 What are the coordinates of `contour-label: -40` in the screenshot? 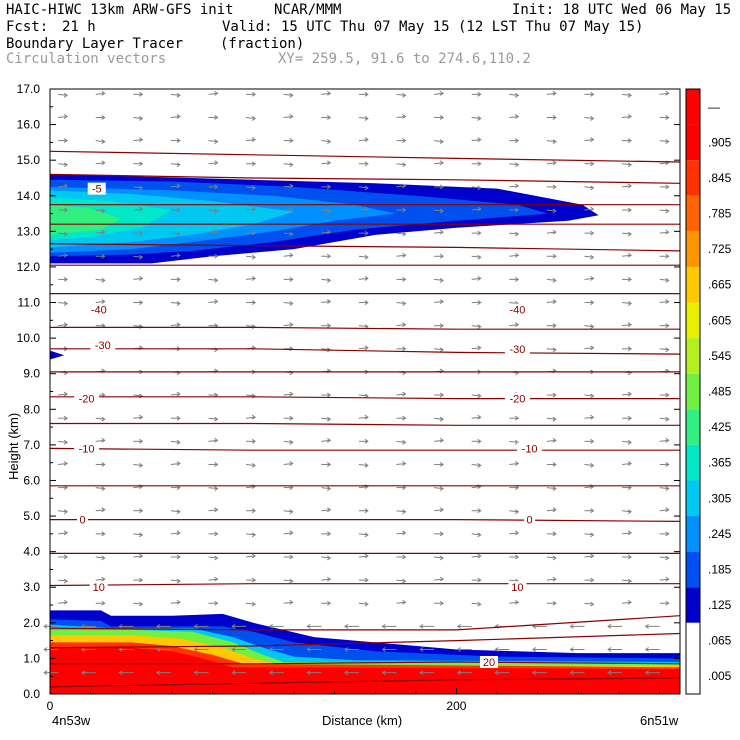 It's located at (517, 311).